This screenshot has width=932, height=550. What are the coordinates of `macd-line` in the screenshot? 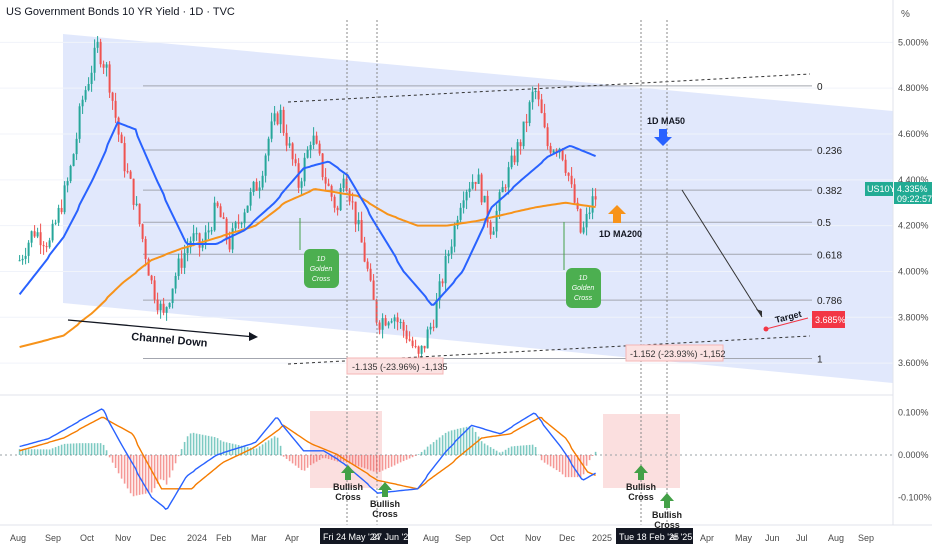 It's located at (307, 459).